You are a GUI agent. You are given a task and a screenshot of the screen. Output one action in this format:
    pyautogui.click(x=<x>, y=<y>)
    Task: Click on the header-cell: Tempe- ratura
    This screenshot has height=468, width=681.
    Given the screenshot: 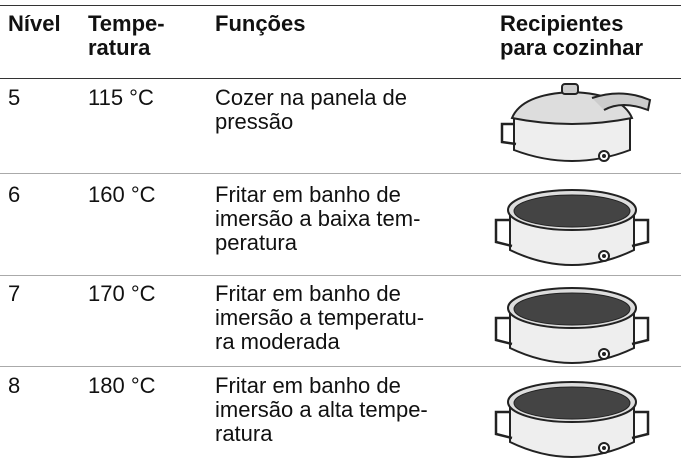 What is the action you would take?
    pyautogui.click(x=126, y=35)
    